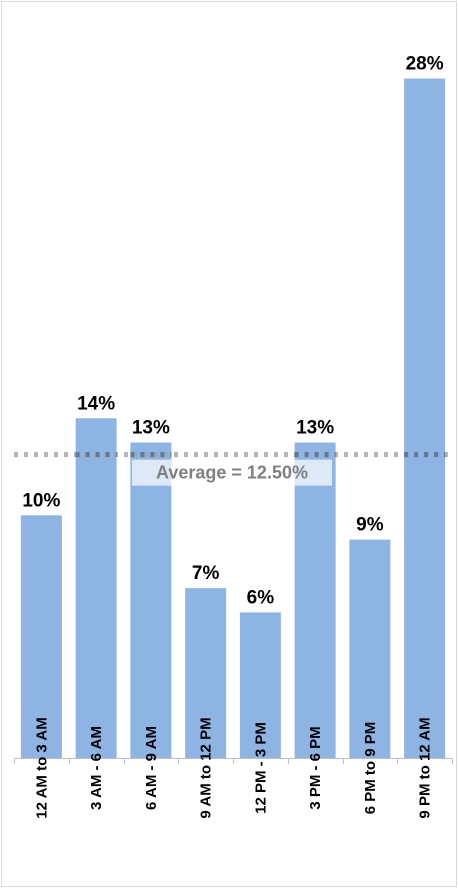 Image resolution: width=458 pixels, height=888 pixels. I want to click on x-tick-label-8: 9 PM to 12 AM, so click(425, 767).